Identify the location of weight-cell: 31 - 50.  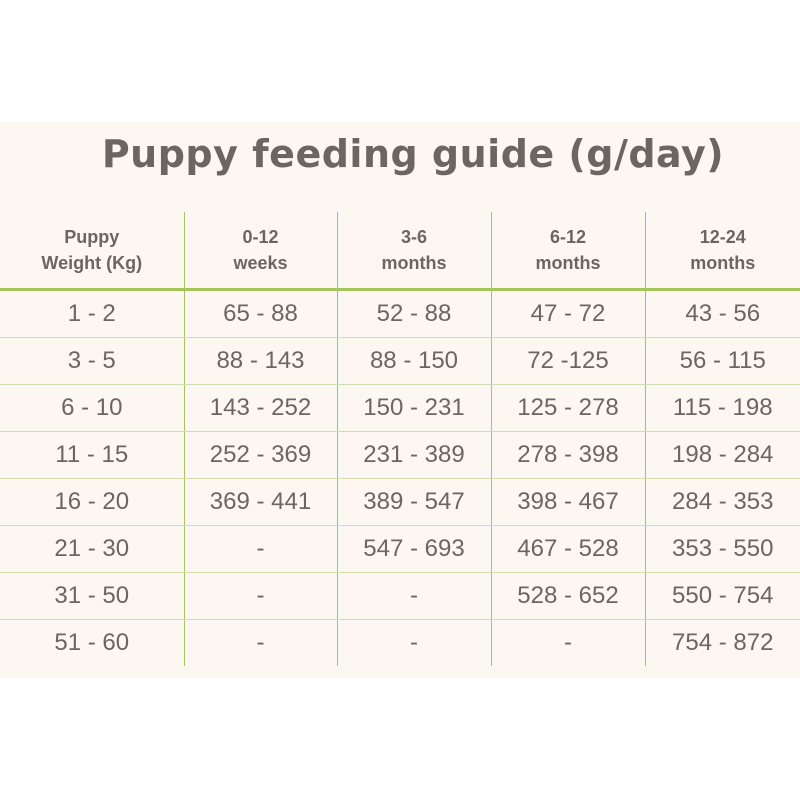
(92, 596).